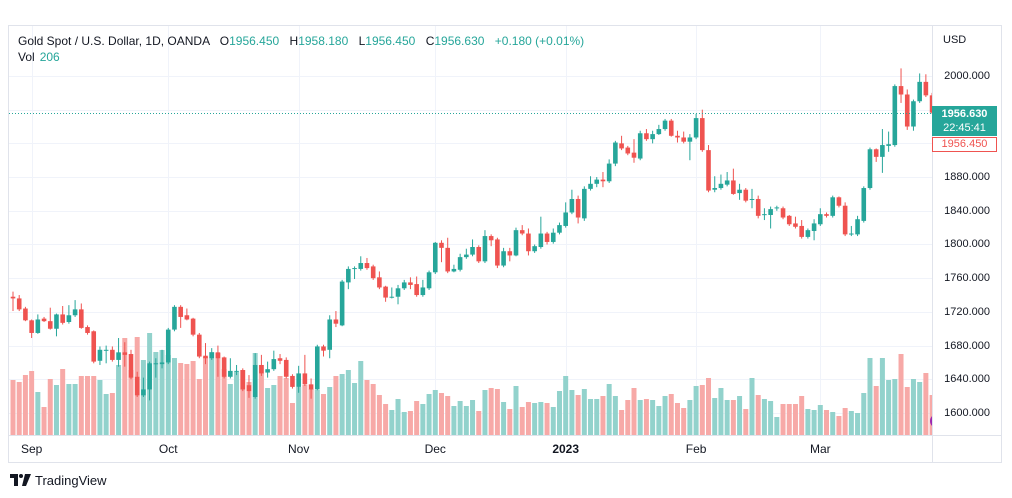 The width and height of the screenshot is (1012, 498). What do you see at coordinates (967, 210) in the screenshot?
I see `price-tick-label: 1840.000` at bounding box center [967, 210].